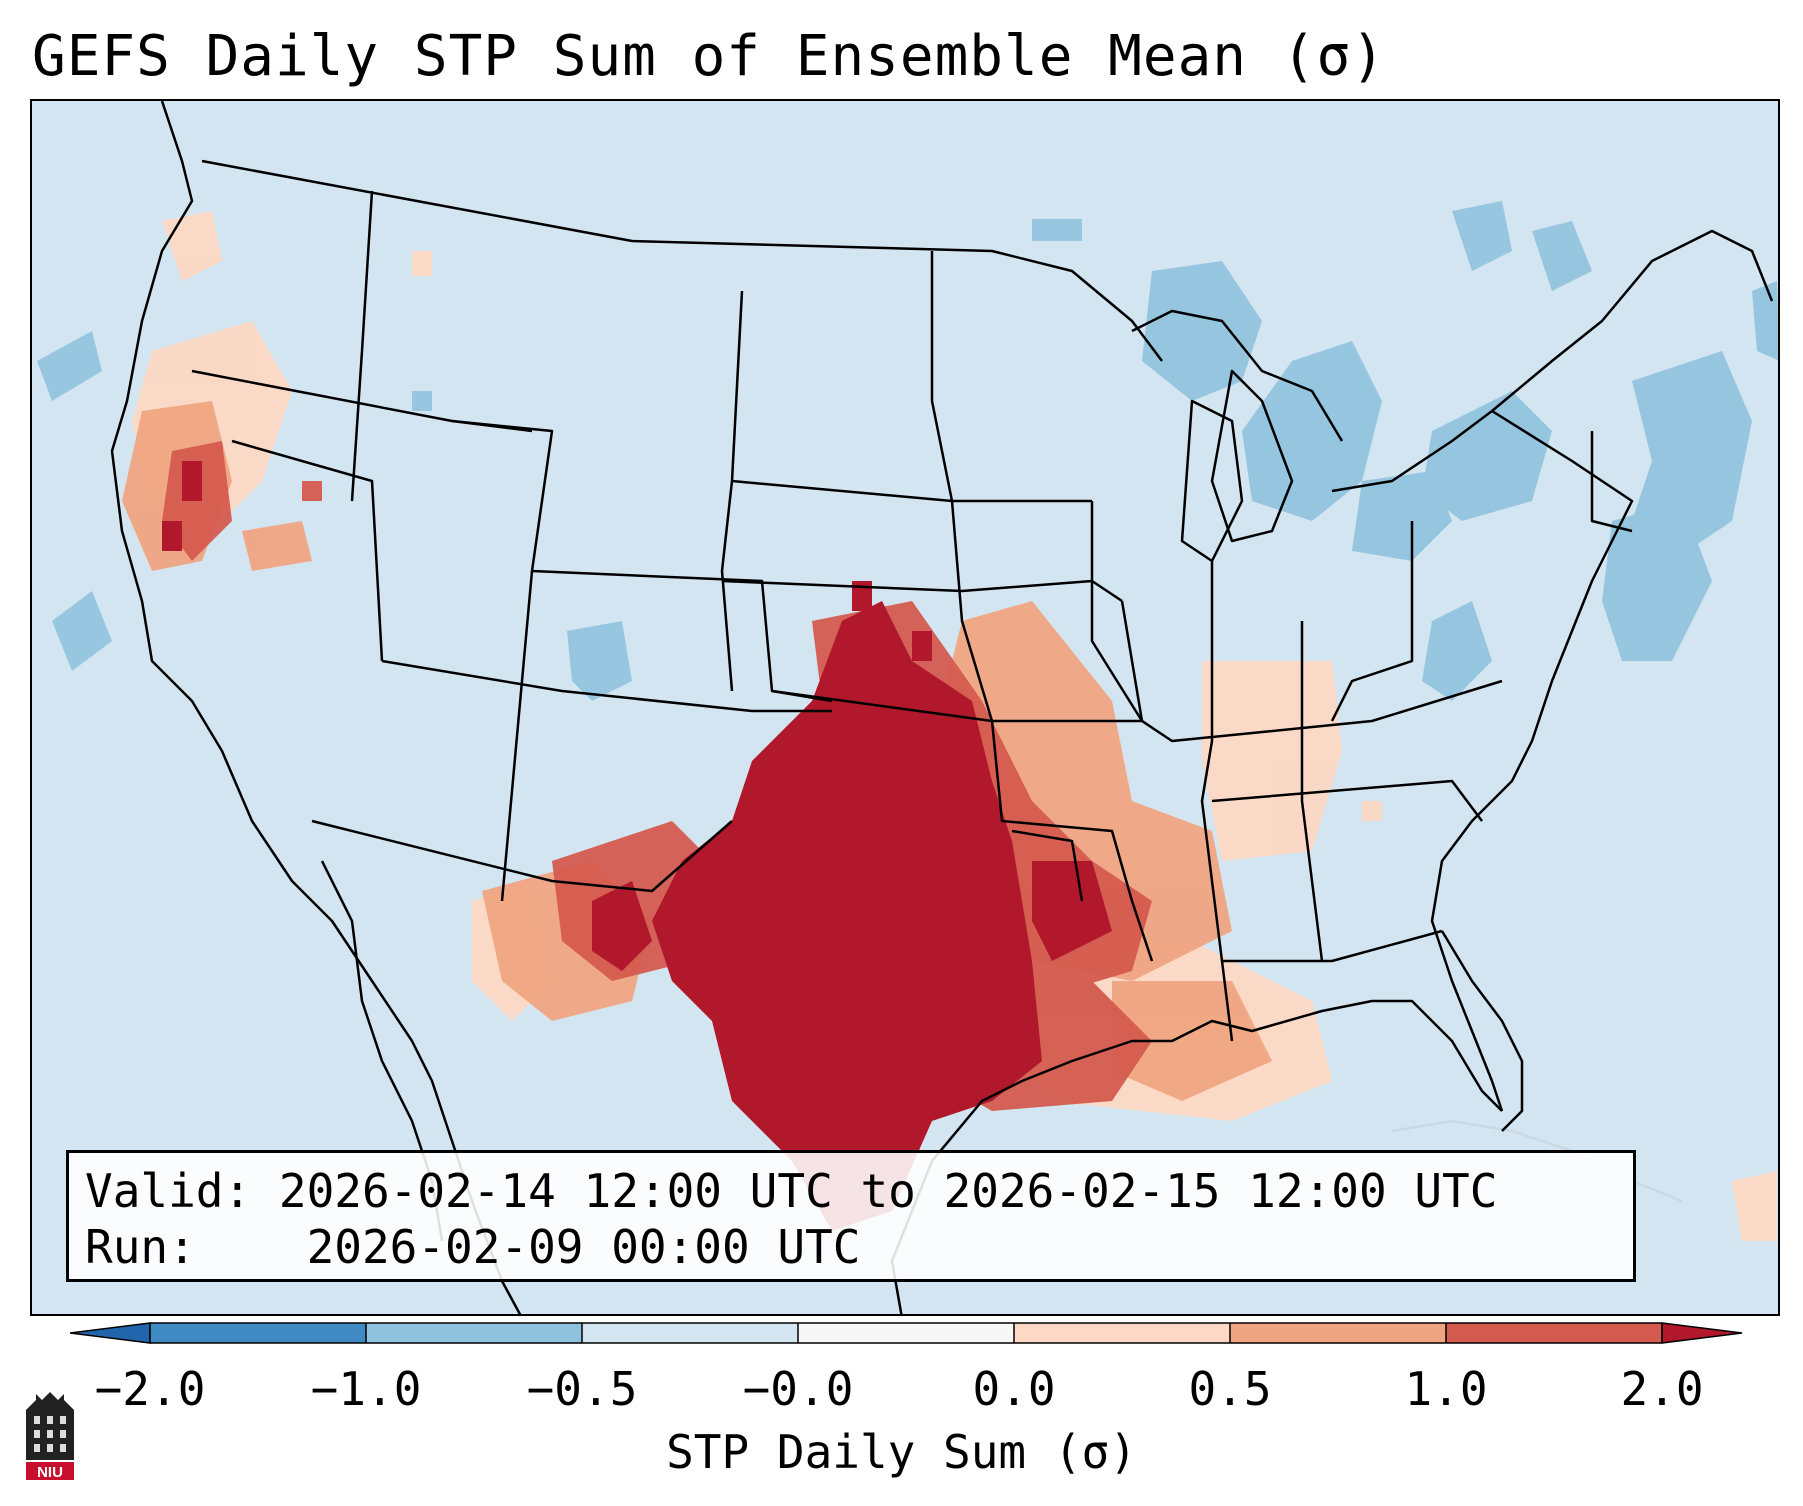  I want to click on valid-label: Valid:, so click(168, 1191).